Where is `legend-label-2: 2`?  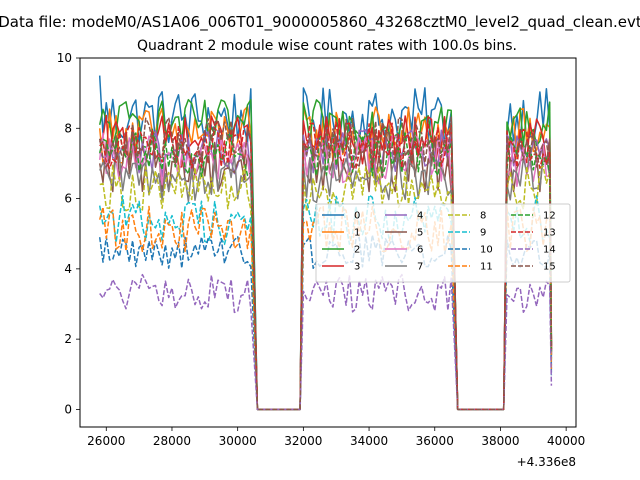
legend-label-2: 2 is located at coordinates (357, 250).